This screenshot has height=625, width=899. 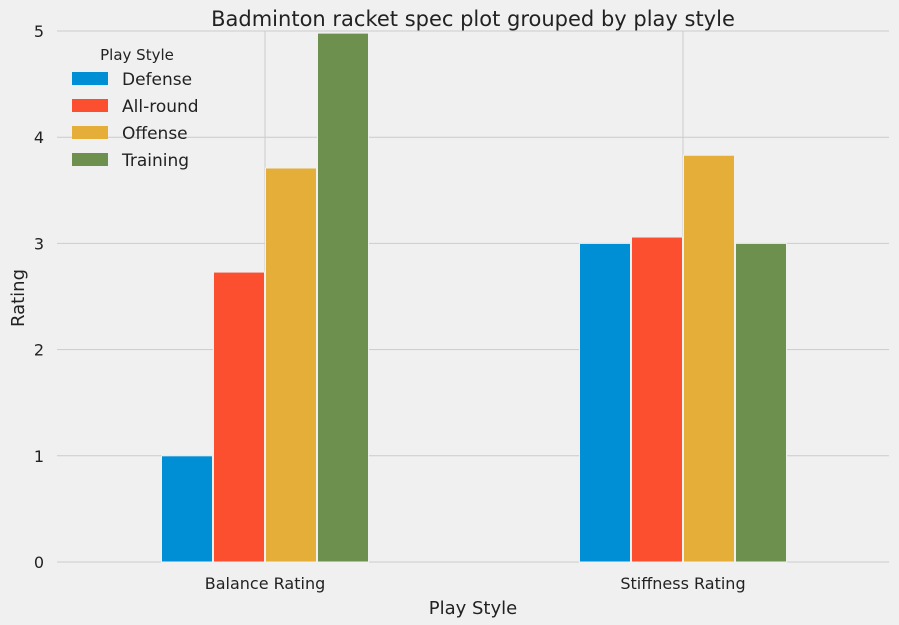 I want to click on y-axis-label: Rating, so click(x=18, y=298).